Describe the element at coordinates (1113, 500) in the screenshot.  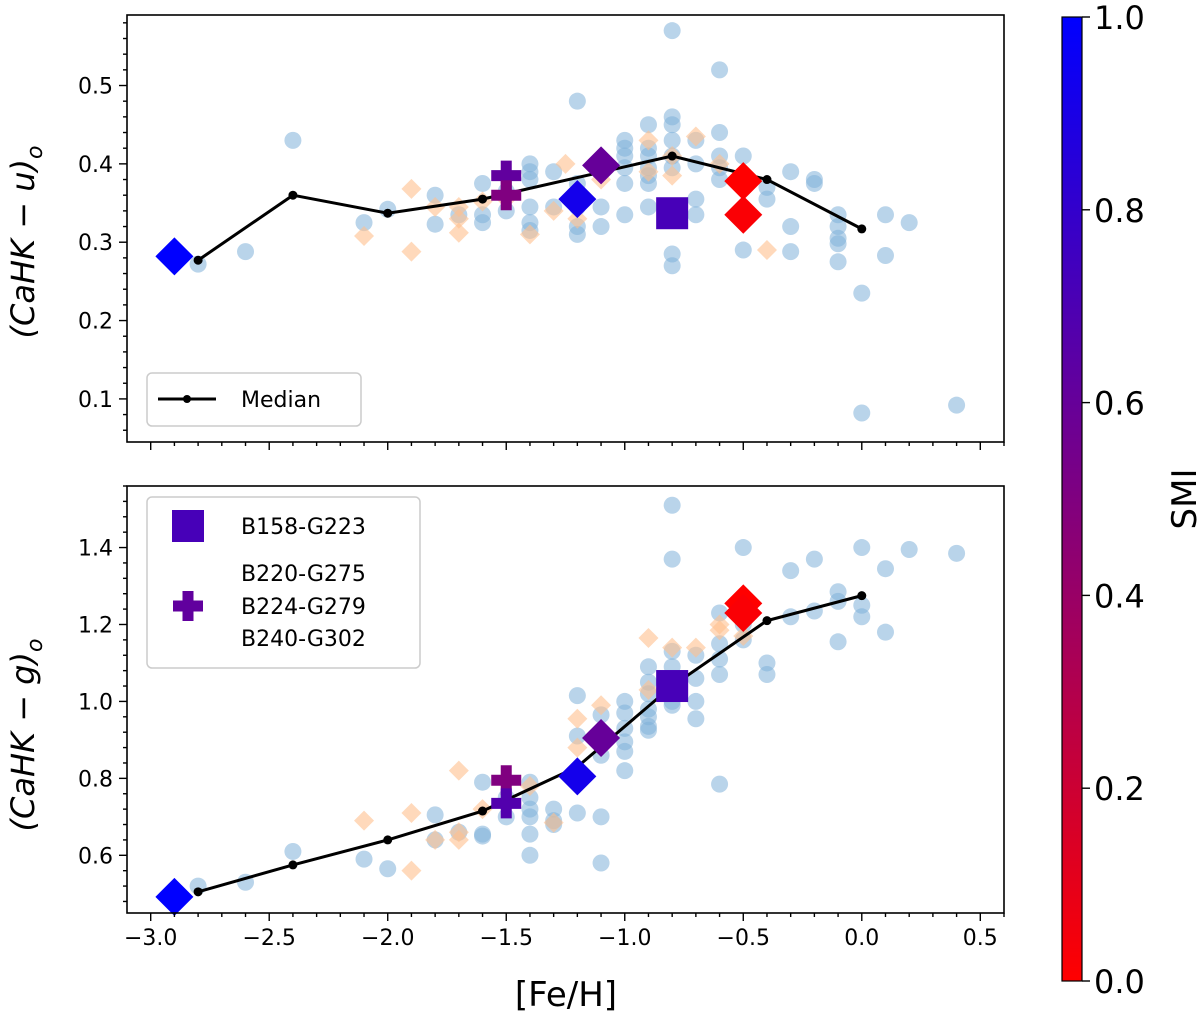
I see `colorbar-ticks: 0.0 0.2 0.4 0.6 0.8 1.0` at that location.